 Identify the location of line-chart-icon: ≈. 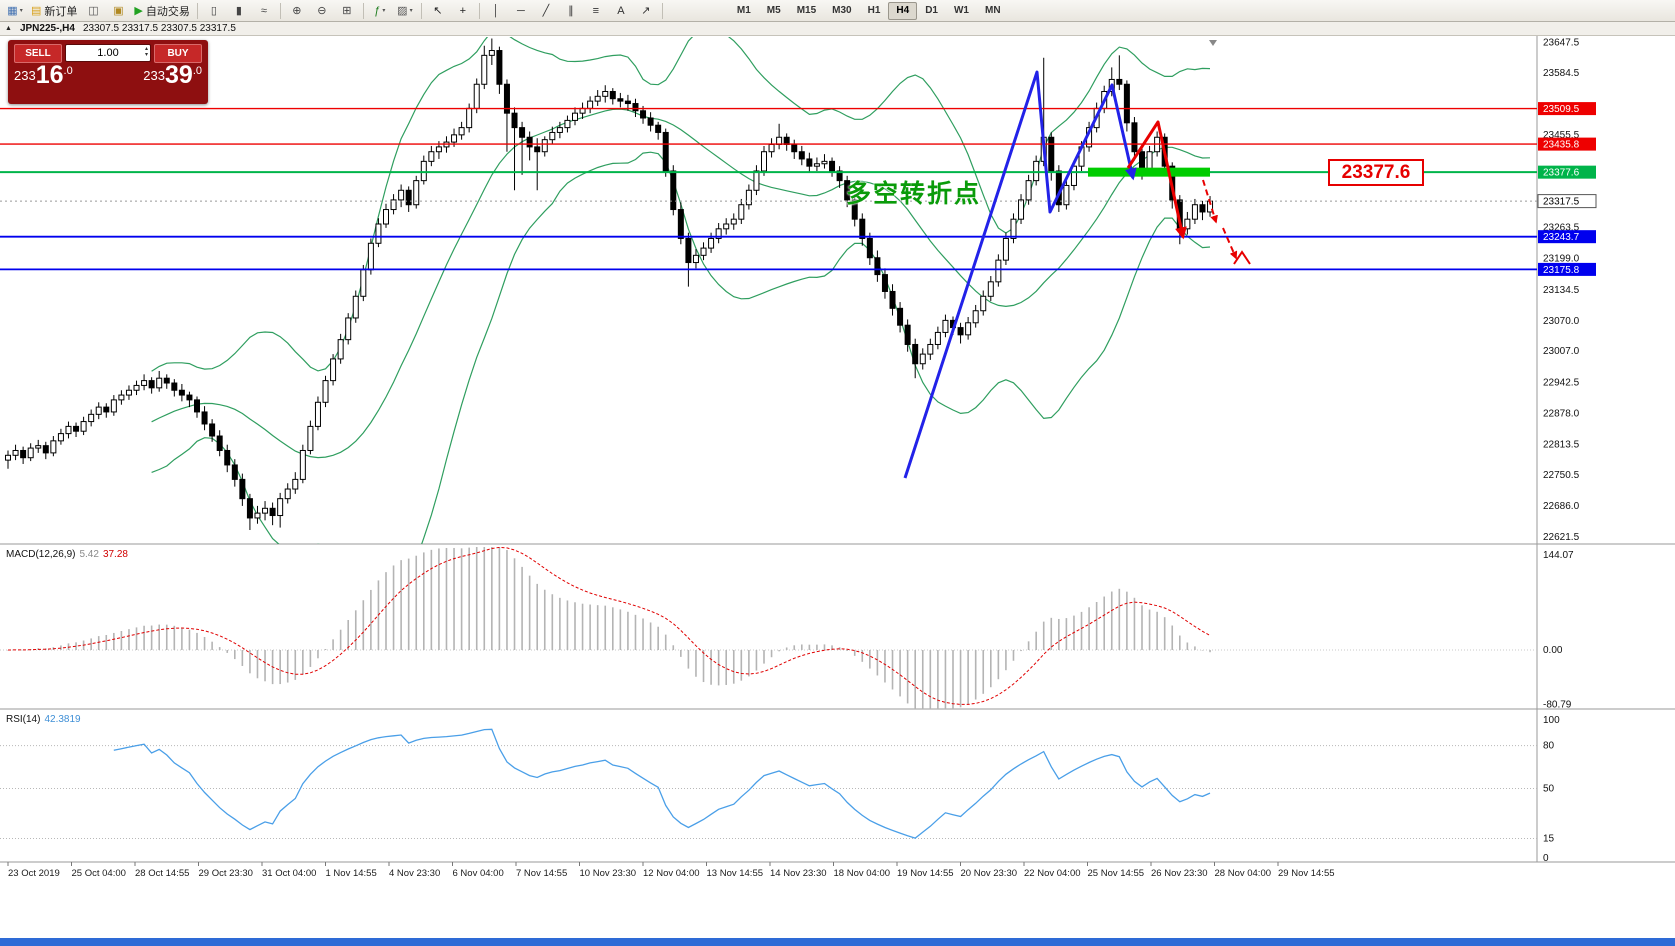
(264, 11).